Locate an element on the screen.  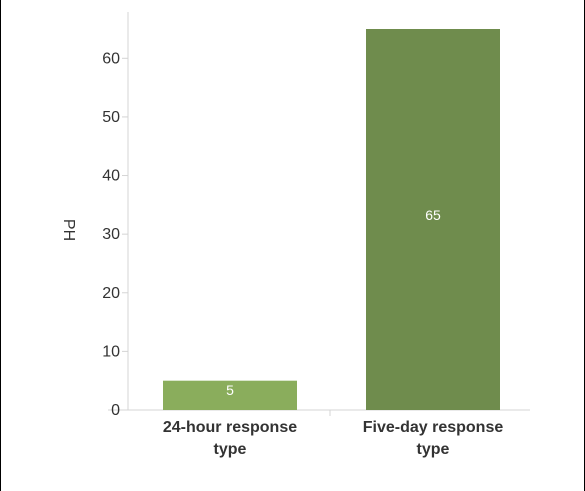
y-tick-label: 50 is located at coordinates (111, 117).